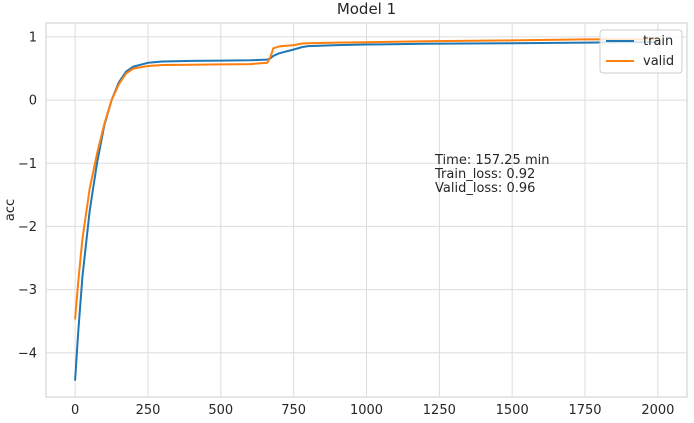 Image resolution: width=694 pixels, height=423 pixels. Describe the element at coordinates (641, 51) in the screenshot. I see `legend: train valid` at that location.